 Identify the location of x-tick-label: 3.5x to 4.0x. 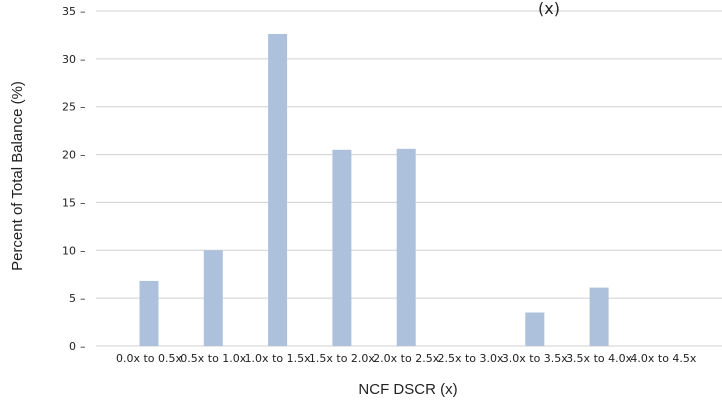
(599, 358).